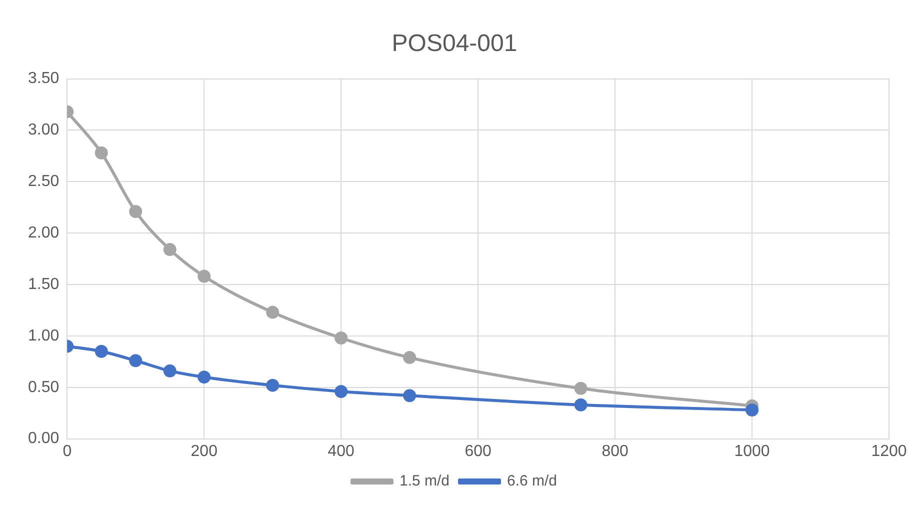 Image resolution: width=919 pixels, height=509 pixels. I want to click on y-tick-label: 0.50, so click(44, 387).